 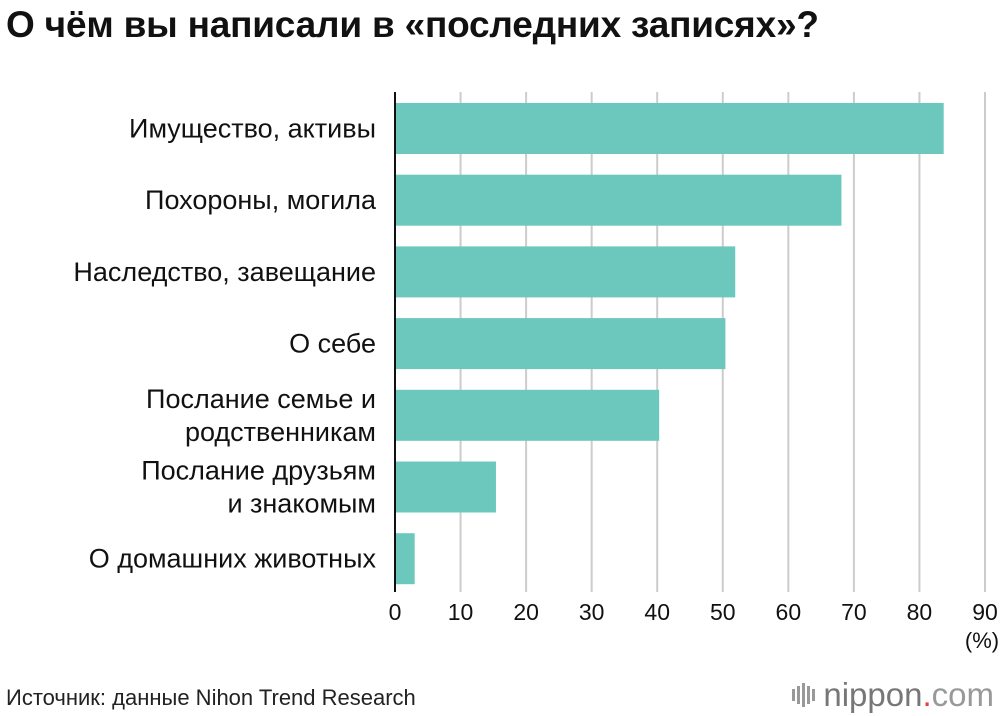 What do you see at coordinates (962, 694) in the screenshot?
I see `logo-tld: com` at bounding box center [962, 694].